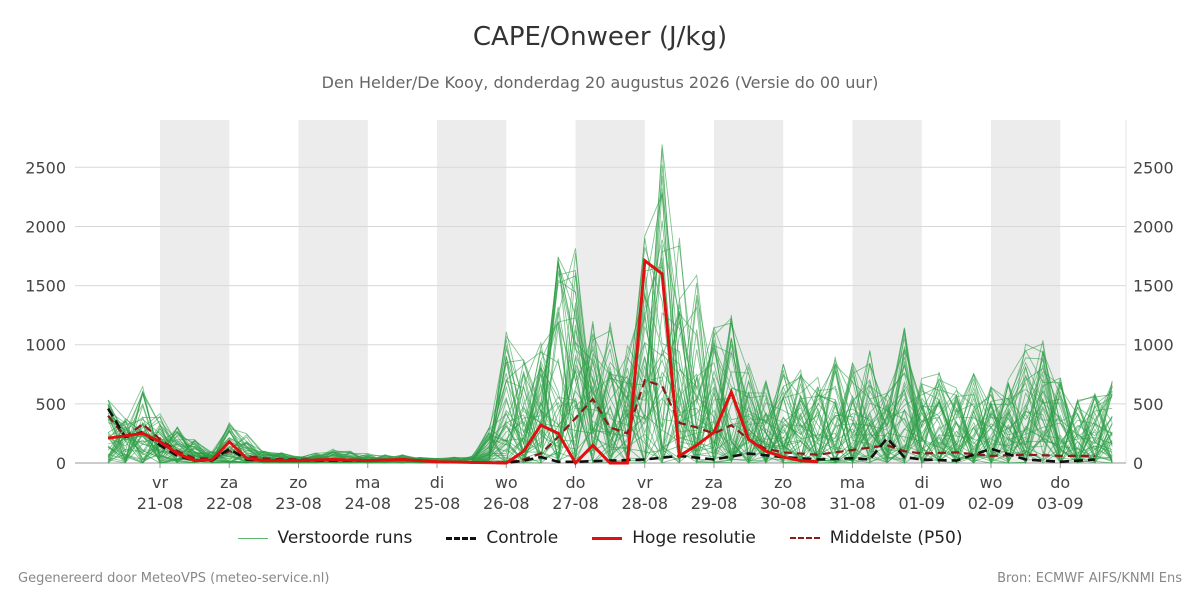 This screenshot has width=1200, height=600. I want to click on legend-item-control: Controle, so click(502, 538).